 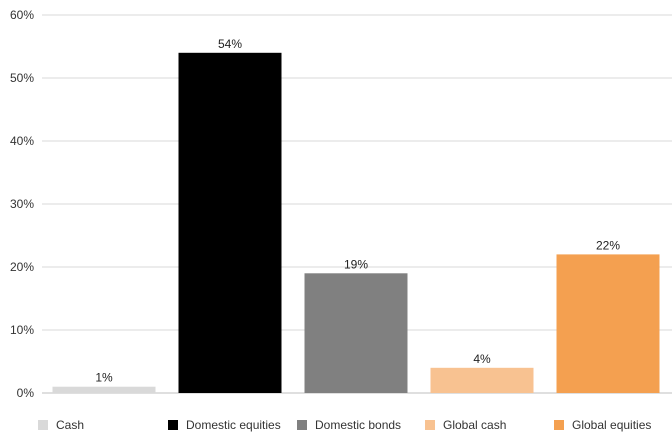 I want to click on data-label: 54%, so click(x=230, y=44).